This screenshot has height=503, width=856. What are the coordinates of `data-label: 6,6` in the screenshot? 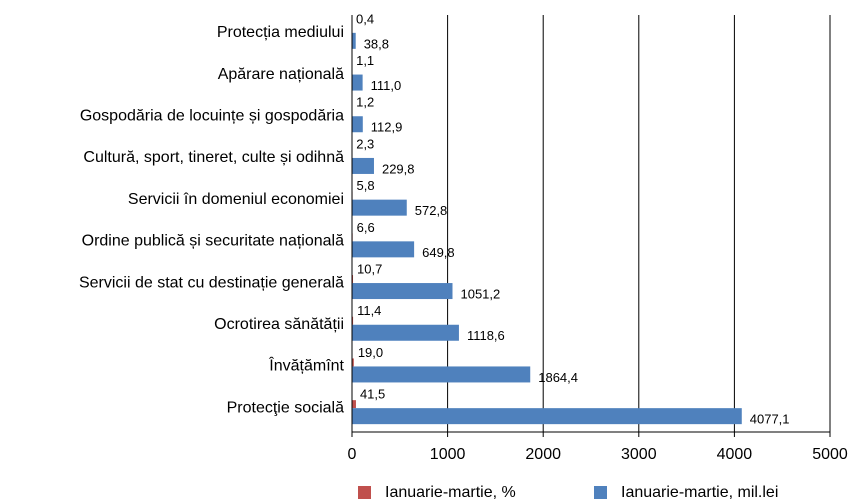 It's located at (366, 227).